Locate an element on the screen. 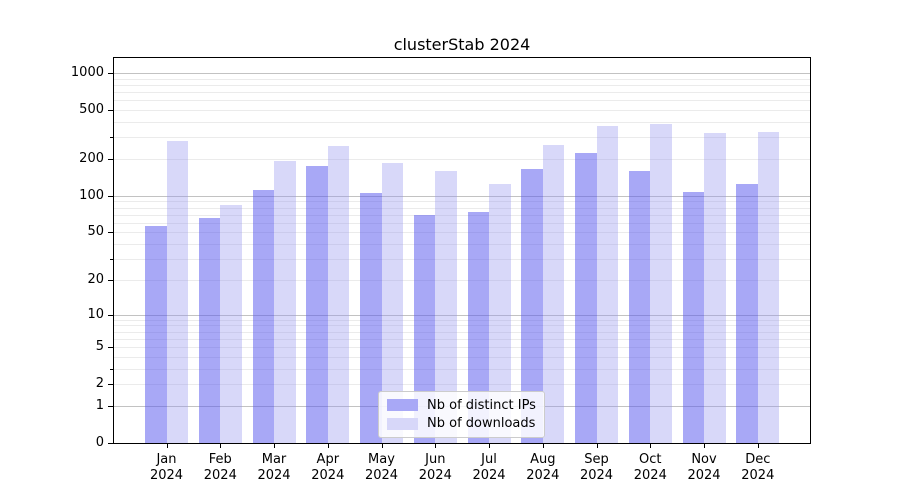  x-tick-month: May is located at coordinates (381, 459).